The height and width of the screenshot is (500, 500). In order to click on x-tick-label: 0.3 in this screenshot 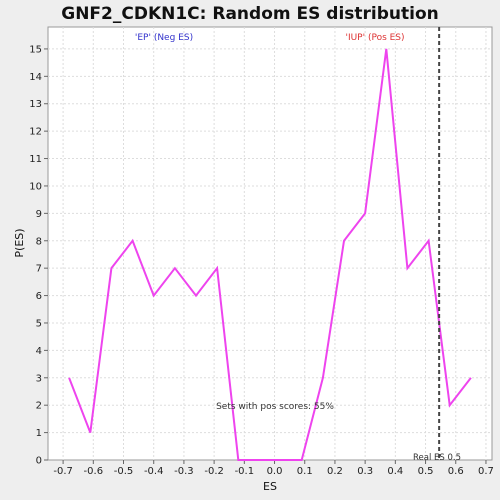, I will do `click(365, 471)`.